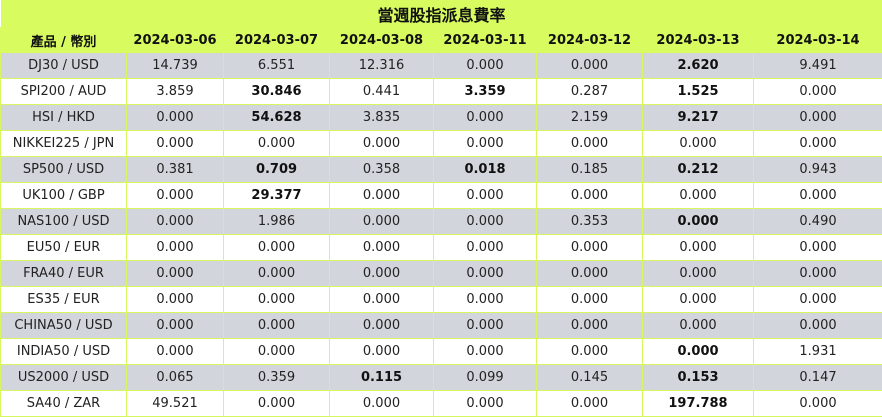 This screenshot has height=417, width=882. What do you see at coordinates (589, 91) in the screenshot?
I see `rate-cell: 0.287` at bounding box center [589, 91].